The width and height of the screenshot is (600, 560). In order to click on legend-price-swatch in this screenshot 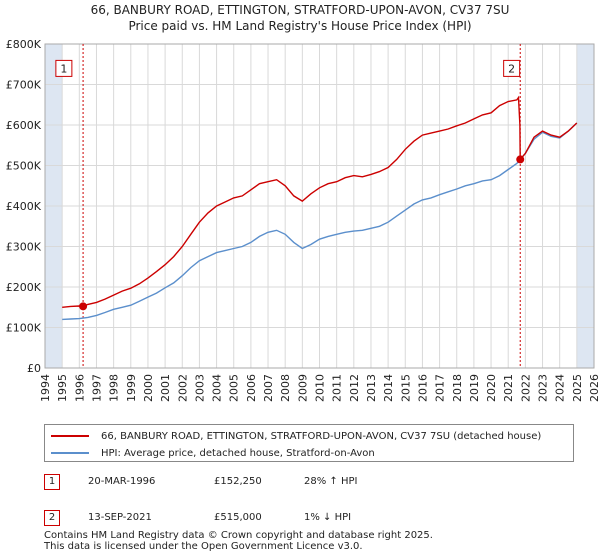, I will do `click(70, 436)`.